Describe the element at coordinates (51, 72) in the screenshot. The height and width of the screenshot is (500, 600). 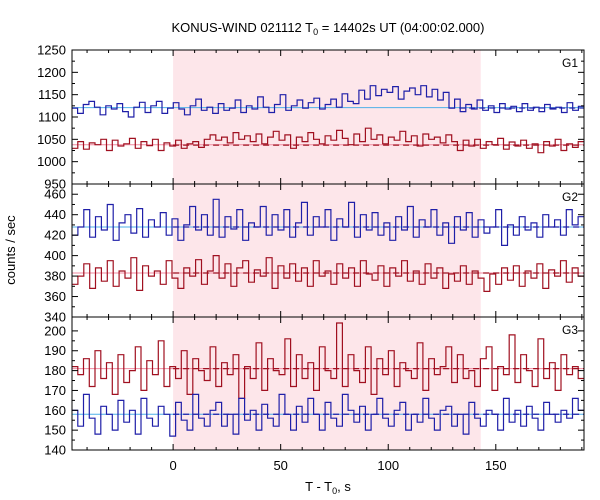
I see `y-tick-label: 1200` at that location.